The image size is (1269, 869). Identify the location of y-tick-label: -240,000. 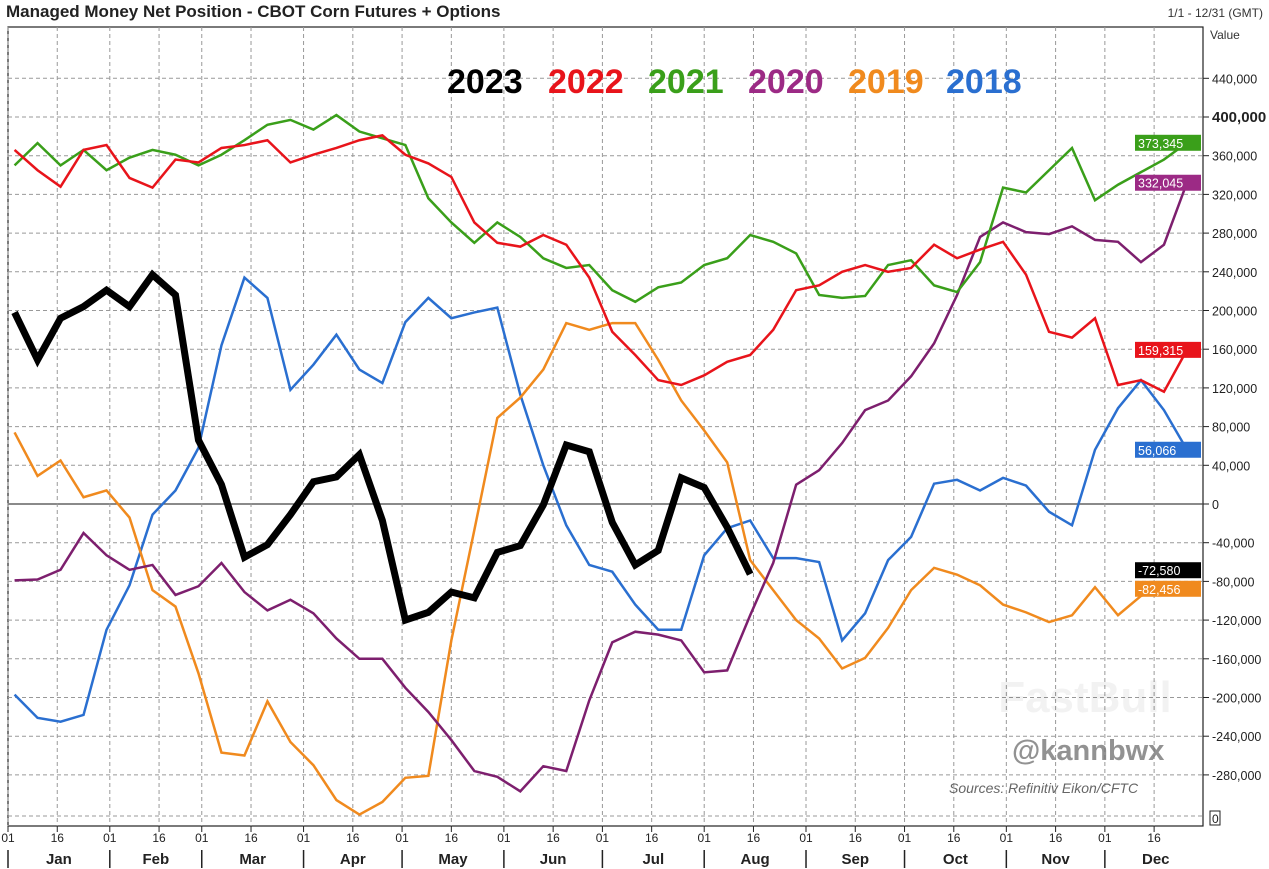
(1236, 737).